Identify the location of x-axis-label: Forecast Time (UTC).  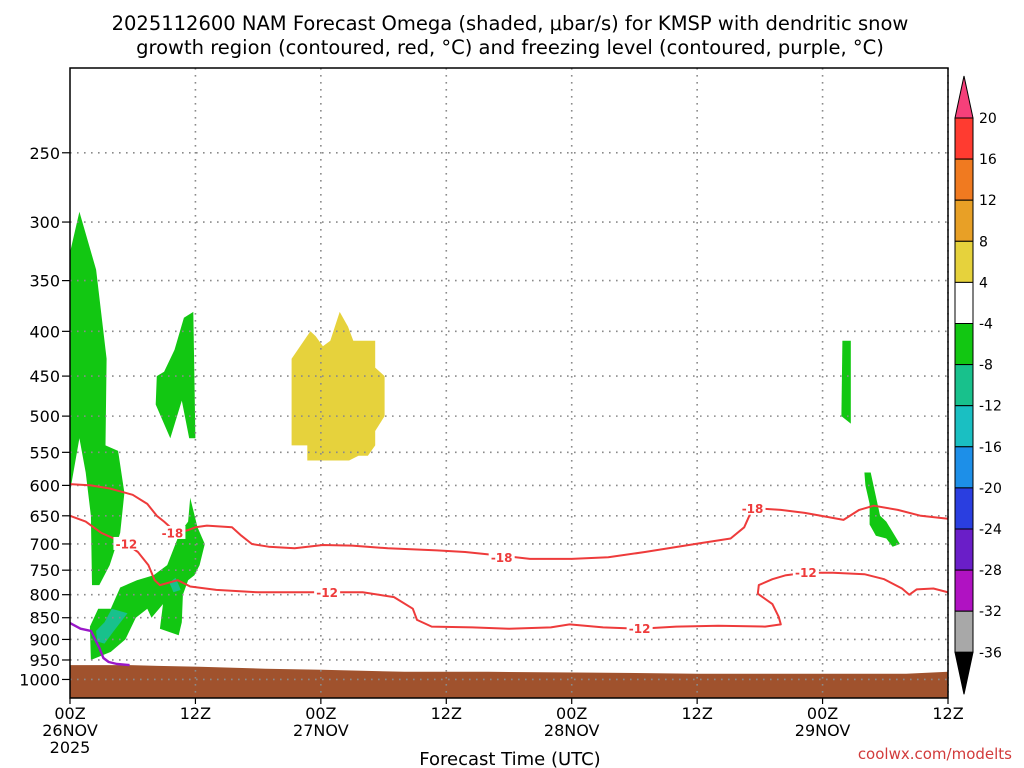
(509, 758).